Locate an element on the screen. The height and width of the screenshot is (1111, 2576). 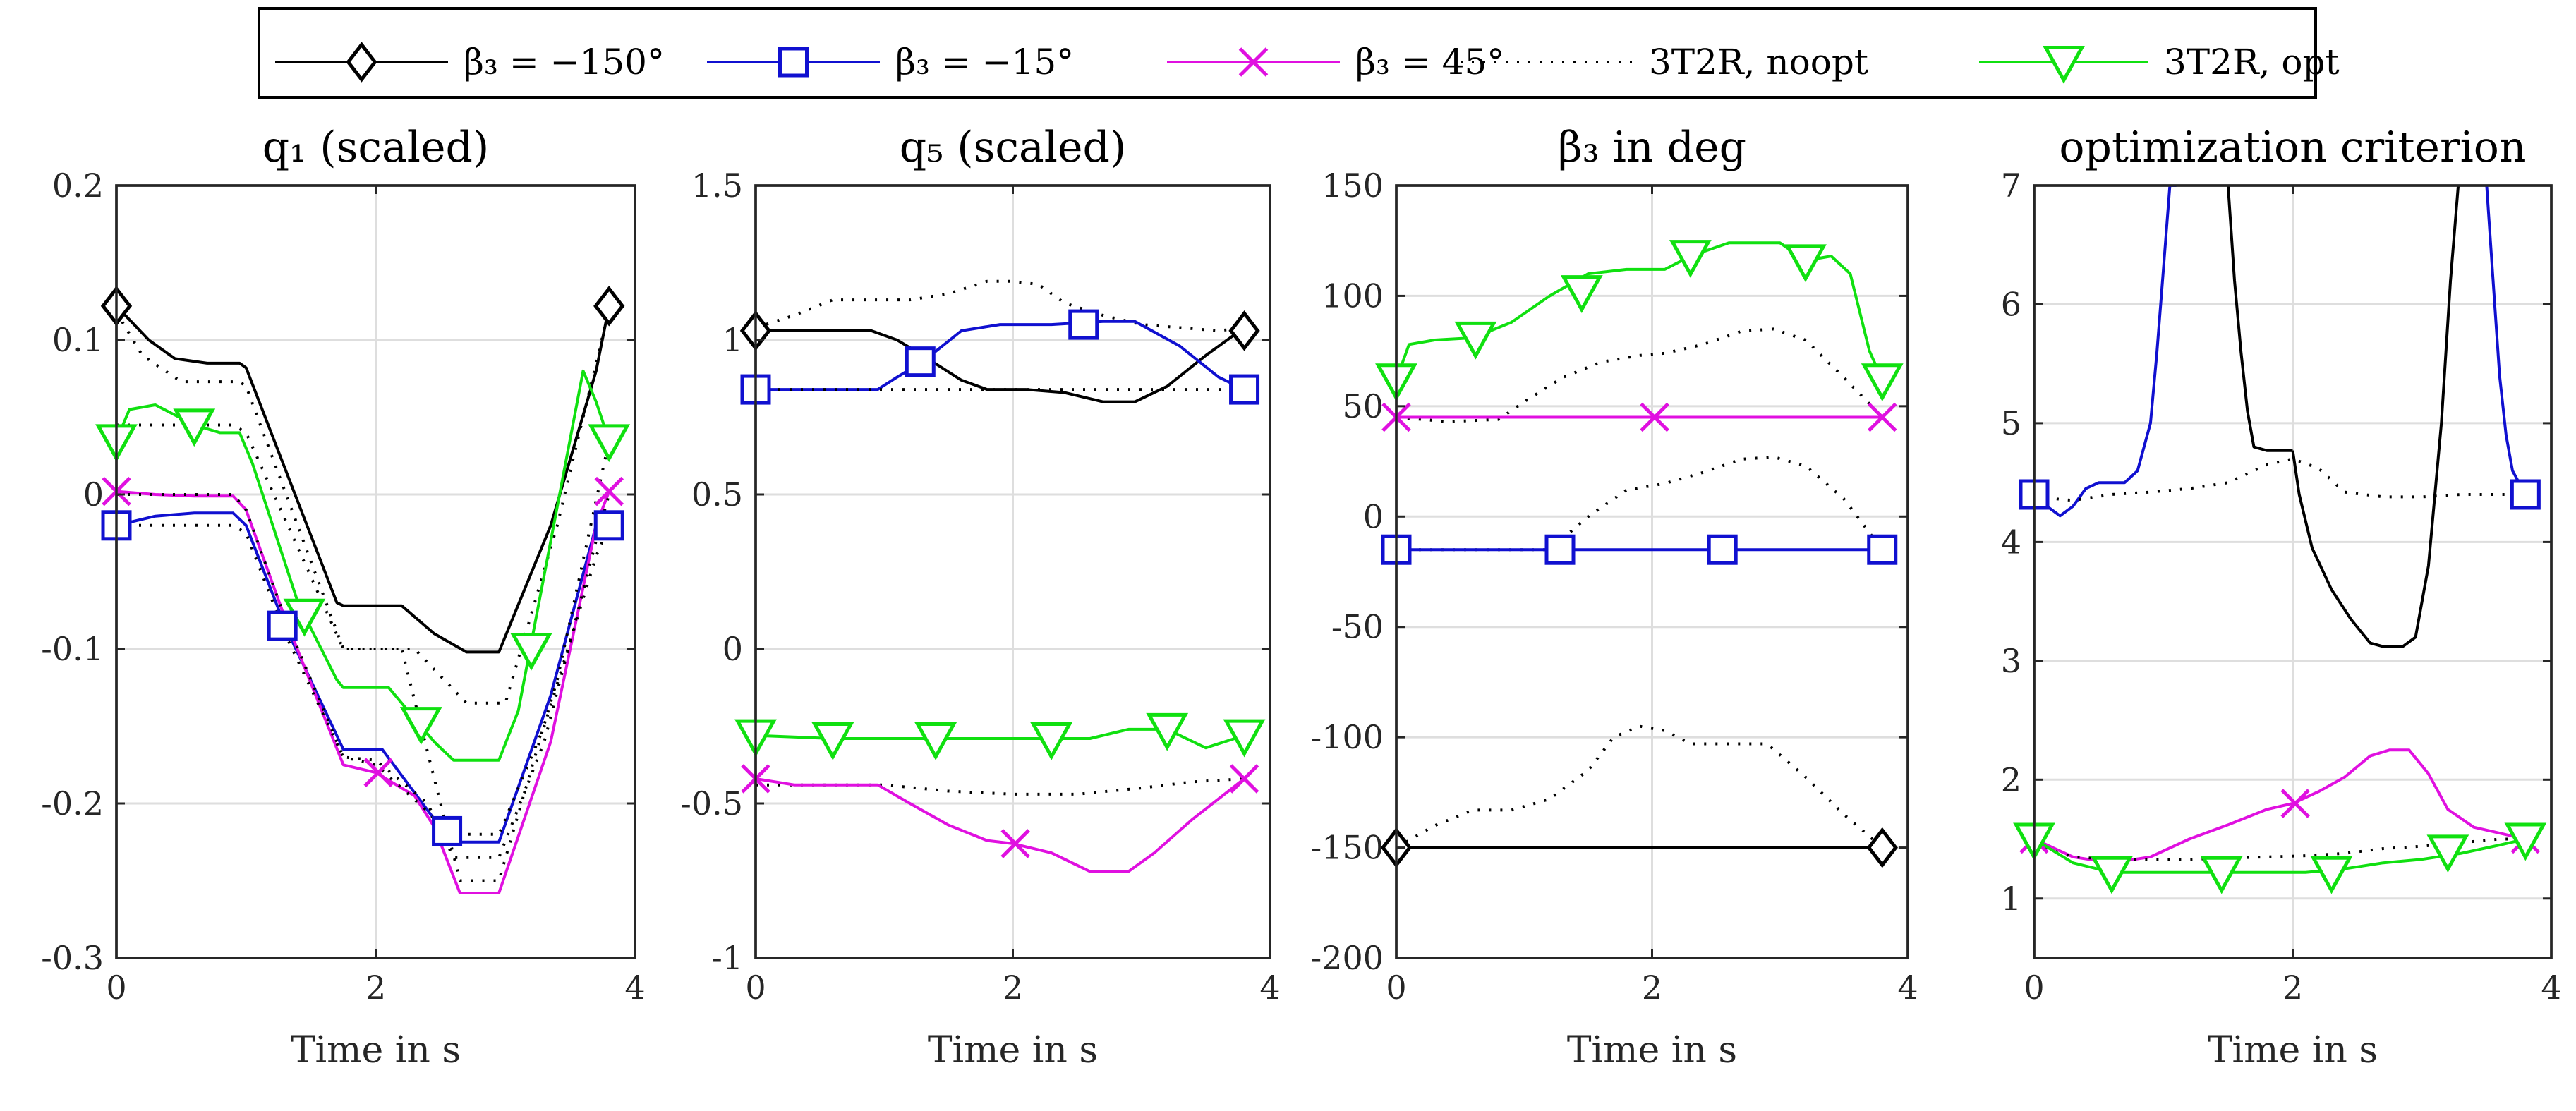
panel-title: β₃ in deg is located at coordinates (1652, 147).